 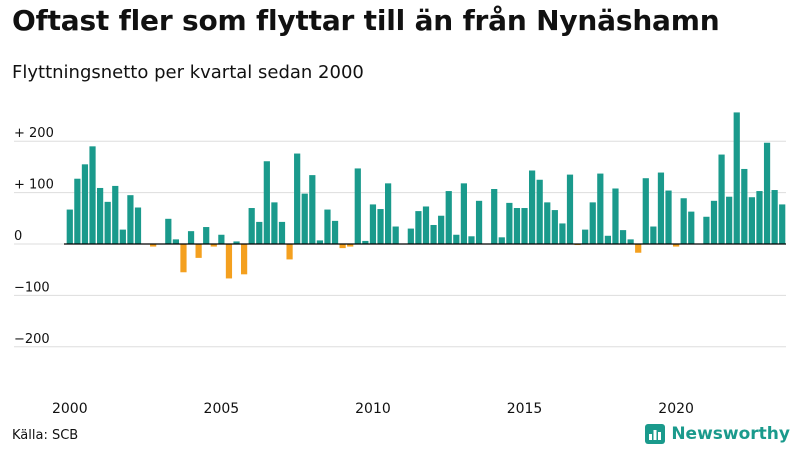 What do you see at coordinates (525, 409) in the screenshot?
I see `x-tick-label: 2015` at bounding box center [525, 409].